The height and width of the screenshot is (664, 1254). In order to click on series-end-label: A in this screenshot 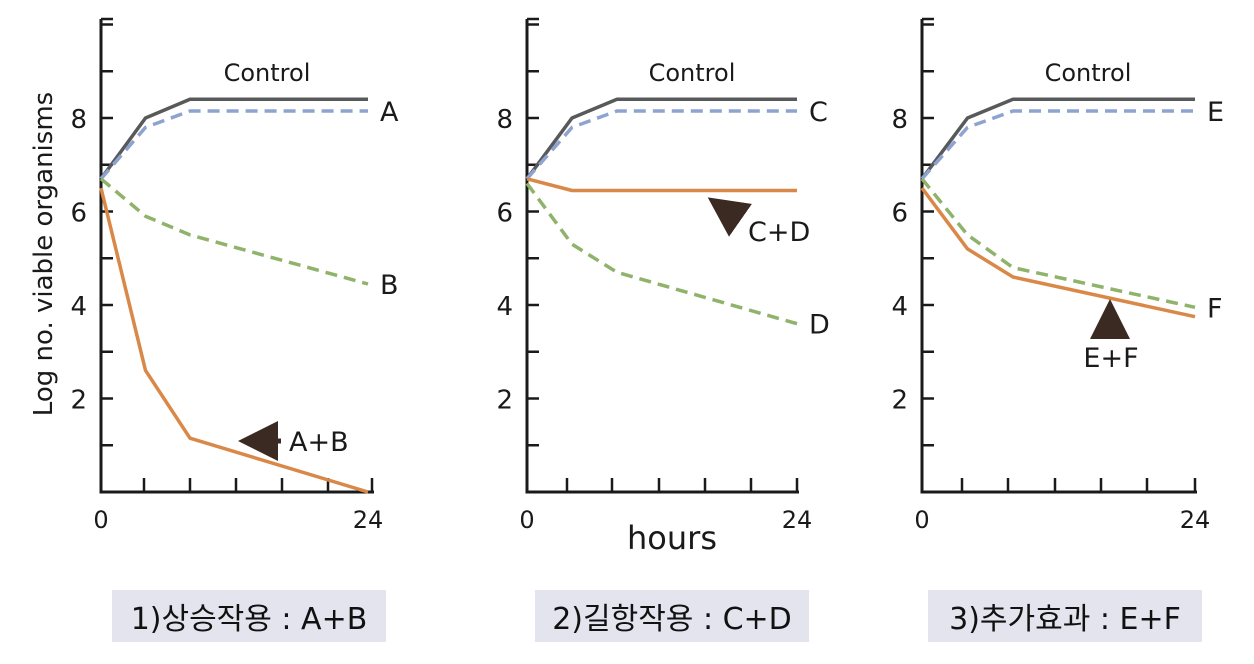, I will do `click(389, 112)`.